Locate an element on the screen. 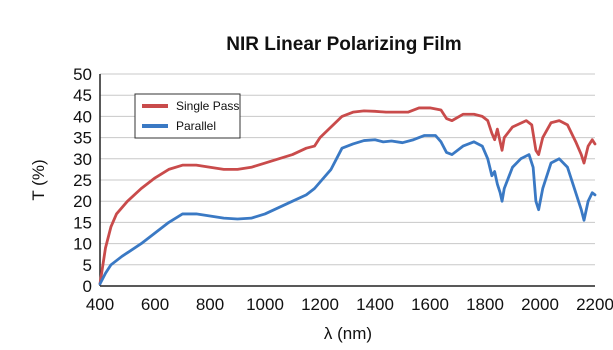 This screenshot has height=350, width=613. legend: Single Pass Parallel is located at coordinates (187, 116).